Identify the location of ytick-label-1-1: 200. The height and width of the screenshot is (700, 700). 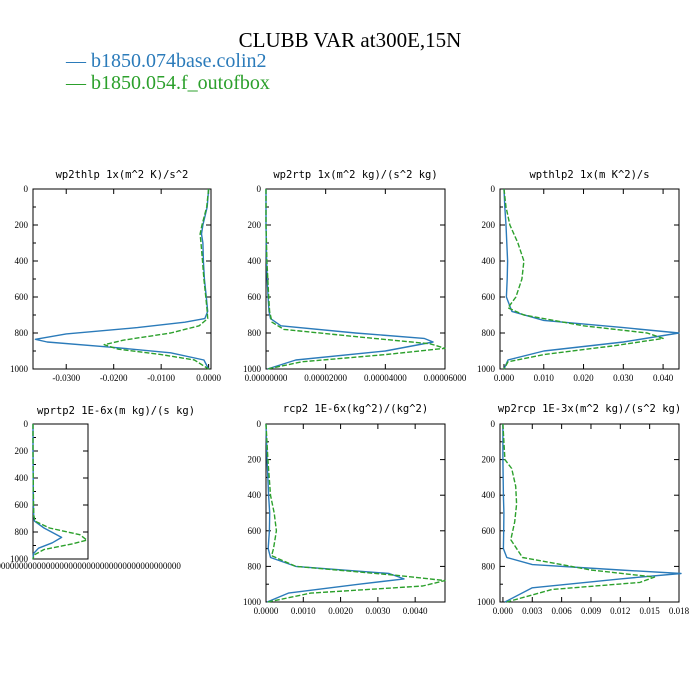
(255, 225).